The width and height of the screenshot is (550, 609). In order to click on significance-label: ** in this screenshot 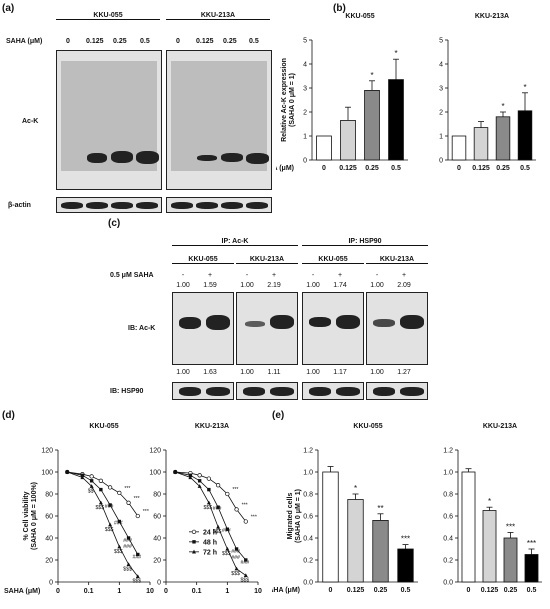, I will do `click(380, 508)`.